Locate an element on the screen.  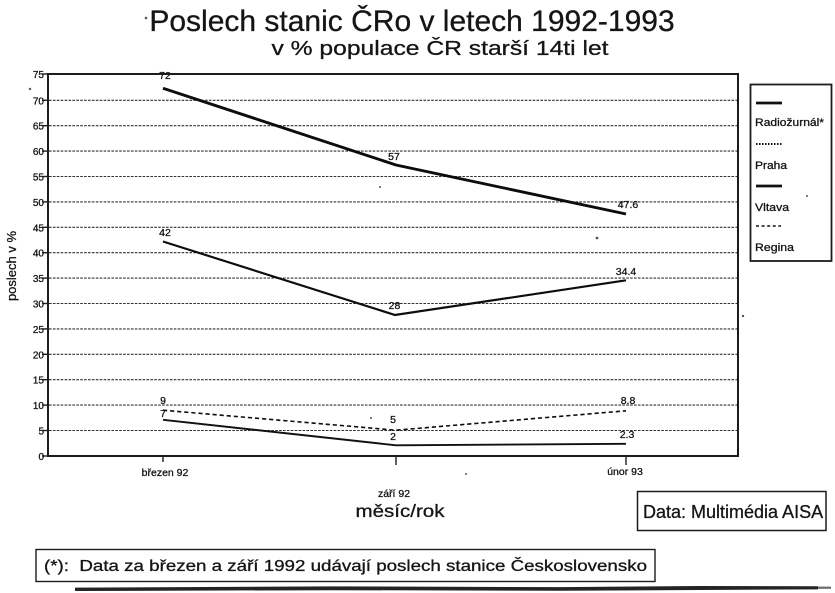
svg-text: září 92 is located at coordinates (394, 494).